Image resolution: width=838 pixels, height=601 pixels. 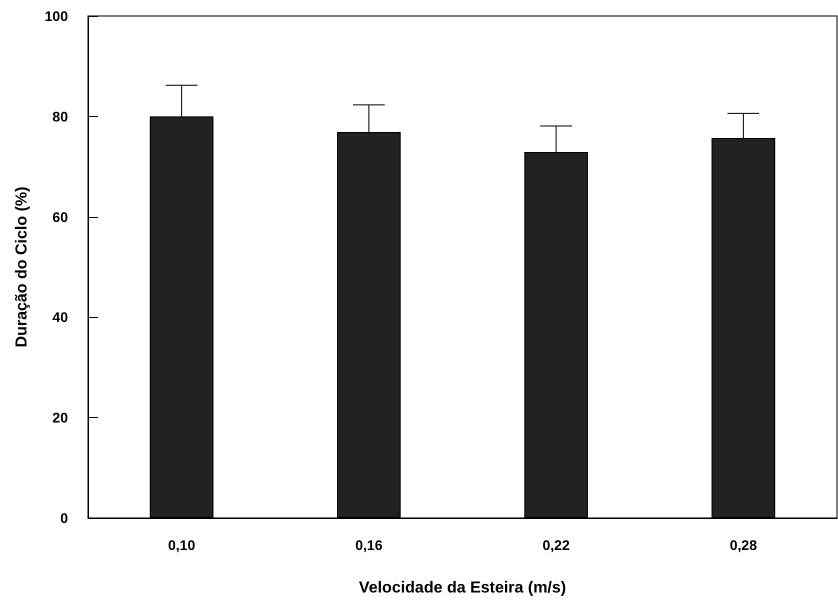 What do you see at coordinates (369, 545) in the screenshot?
I see `x-tick-label: 0,16` at bounding box center [369, 545].